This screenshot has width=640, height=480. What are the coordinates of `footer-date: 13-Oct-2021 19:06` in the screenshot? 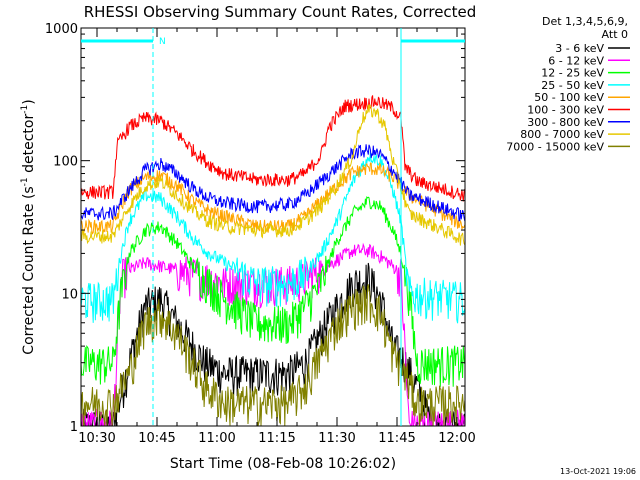 It's located at (598, 471).